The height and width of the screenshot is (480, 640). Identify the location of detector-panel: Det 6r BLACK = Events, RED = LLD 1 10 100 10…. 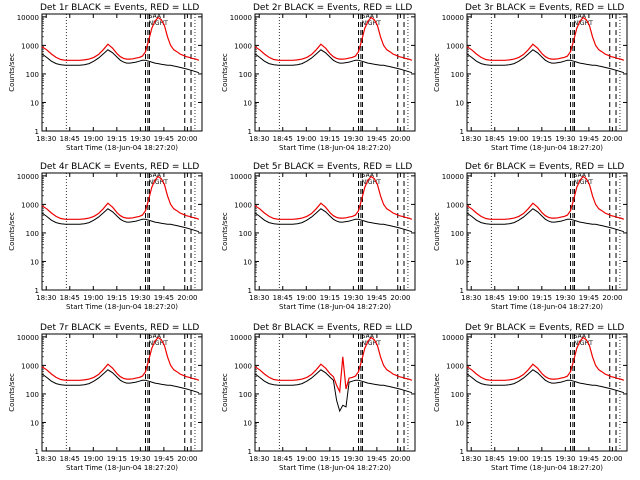
(530, 236).